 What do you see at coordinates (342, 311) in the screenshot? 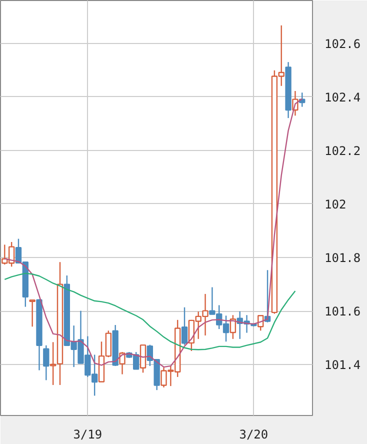
I see `y-tick-label: 101.6` at bounding box center [342, 311].